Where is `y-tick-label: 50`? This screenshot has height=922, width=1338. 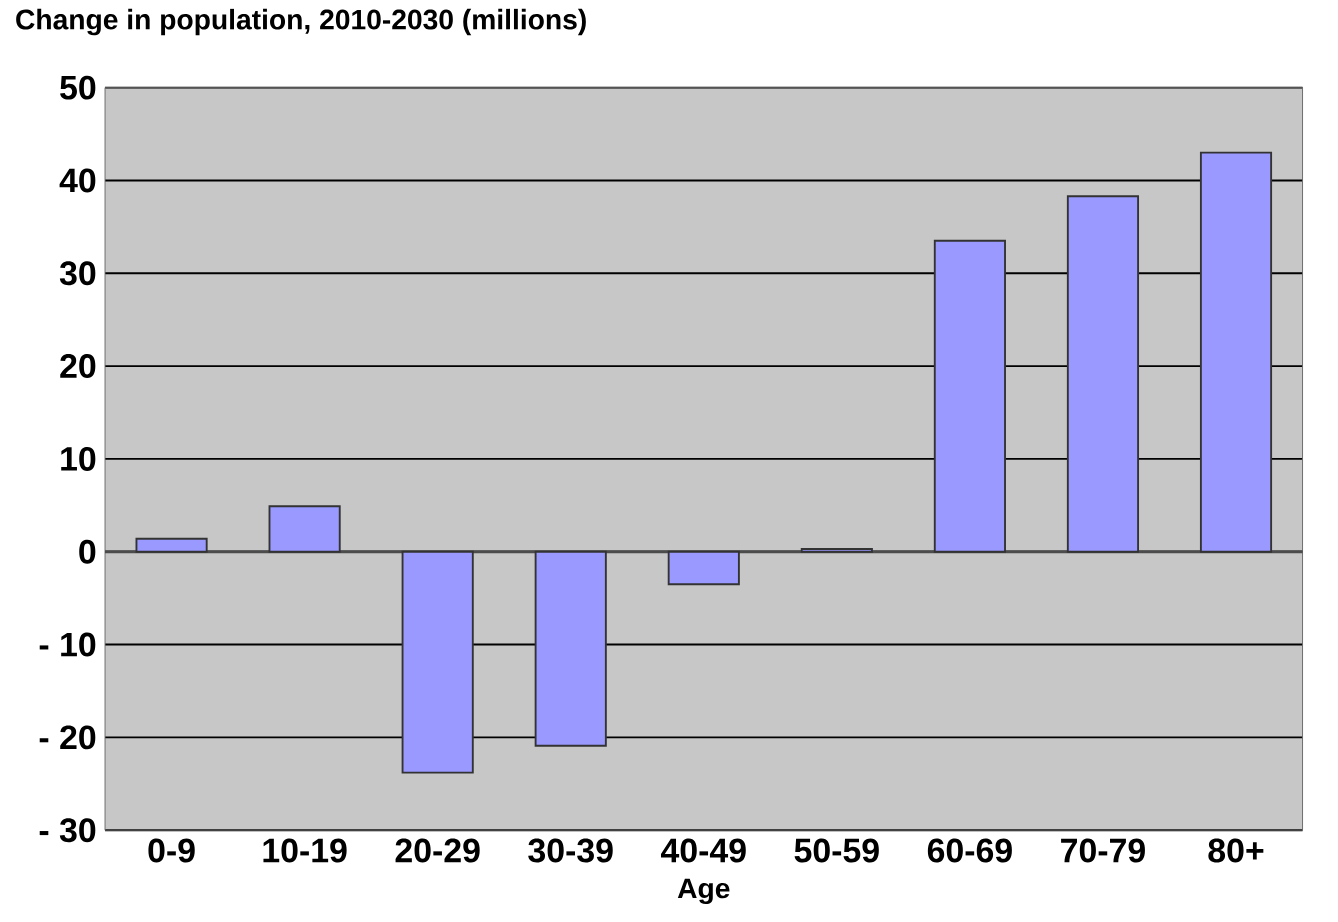
y-tick-label: 50 is located at coordinates (78, 87).